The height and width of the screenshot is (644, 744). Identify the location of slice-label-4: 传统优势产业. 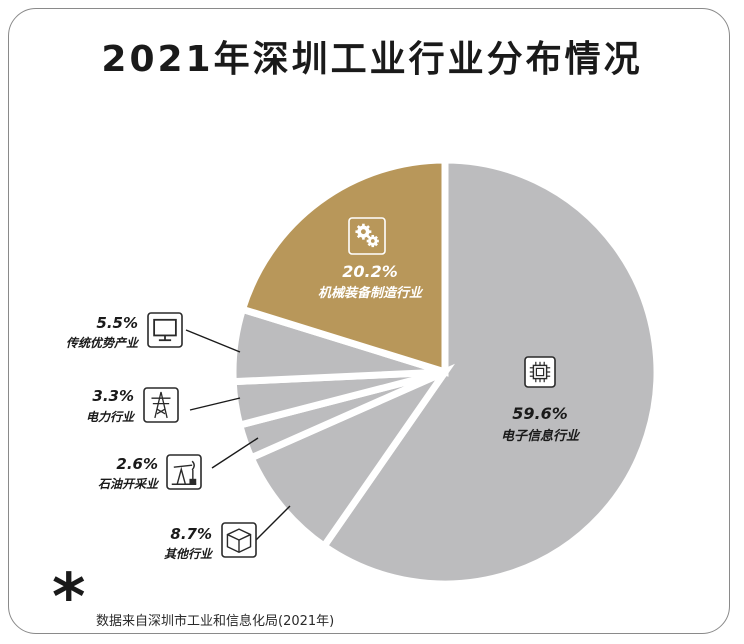
(103, 343).